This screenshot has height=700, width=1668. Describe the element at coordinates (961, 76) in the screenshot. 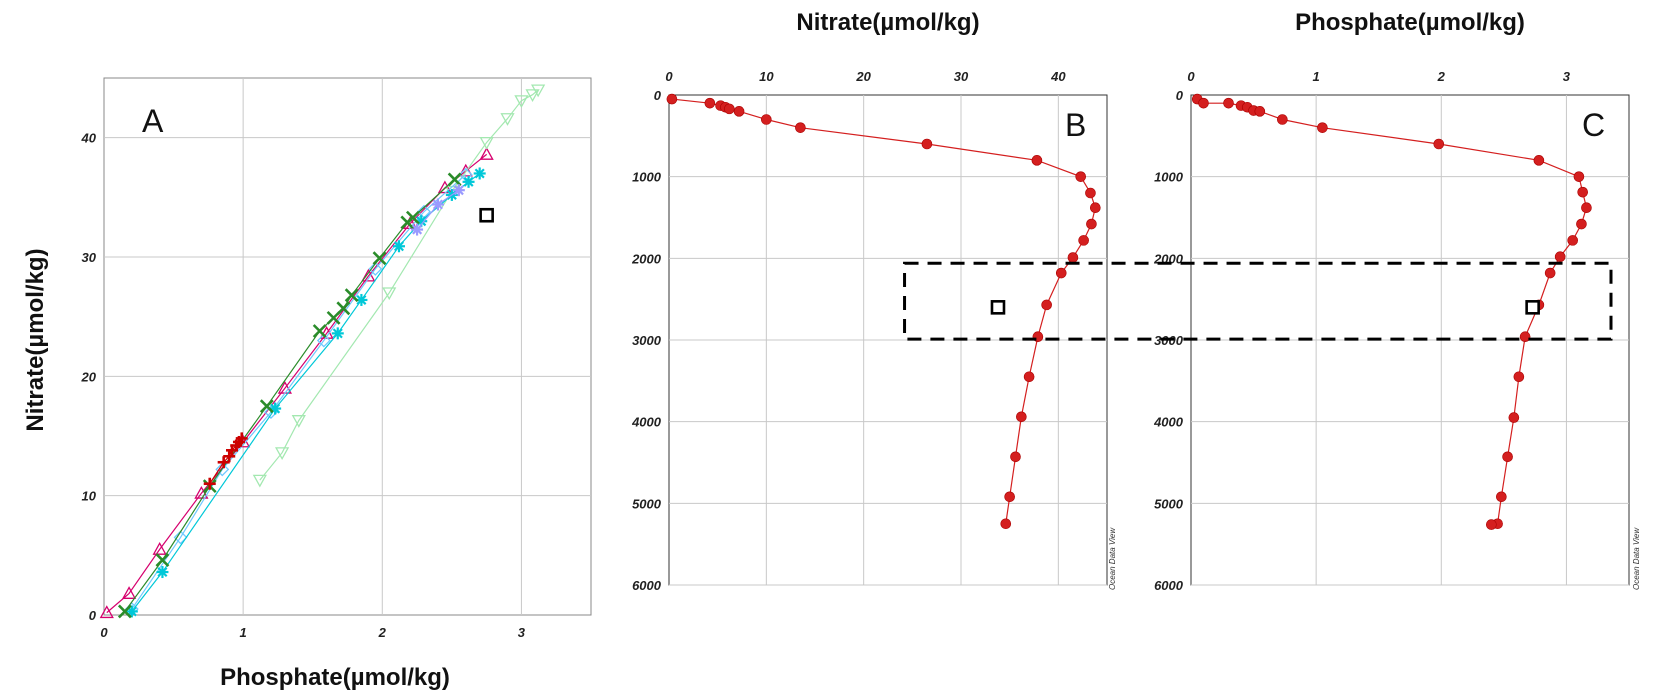

I see `x-tick-label: 30` at that location.